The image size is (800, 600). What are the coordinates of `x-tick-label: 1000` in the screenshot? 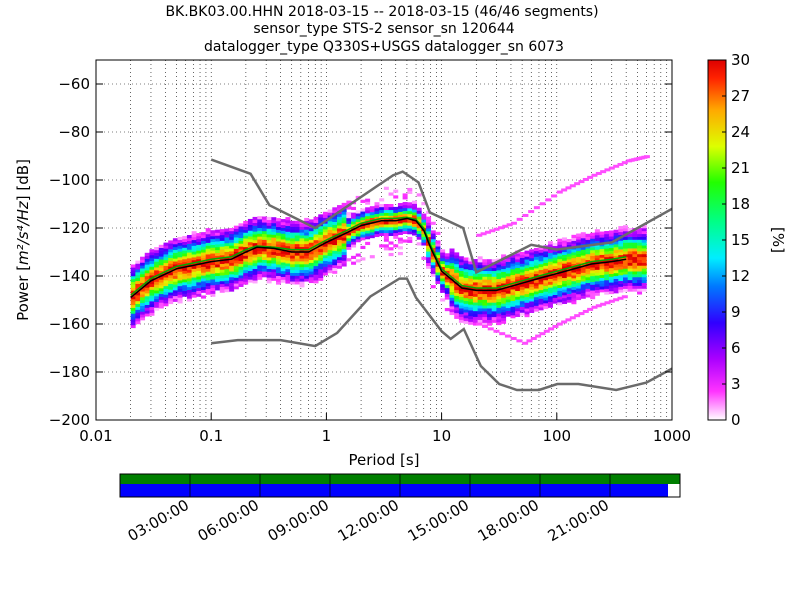 It's located at (672, 436).